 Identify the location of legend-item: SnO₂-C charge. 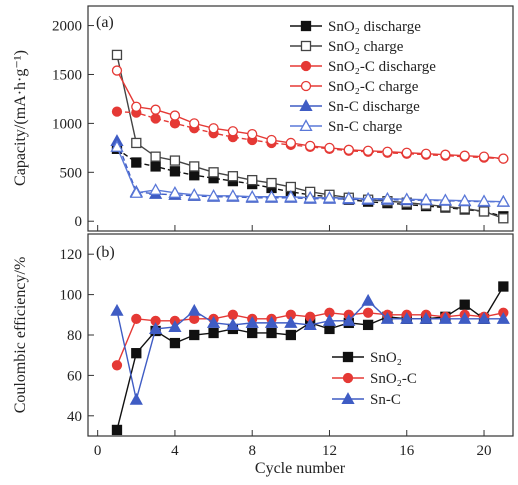
(354, 87).